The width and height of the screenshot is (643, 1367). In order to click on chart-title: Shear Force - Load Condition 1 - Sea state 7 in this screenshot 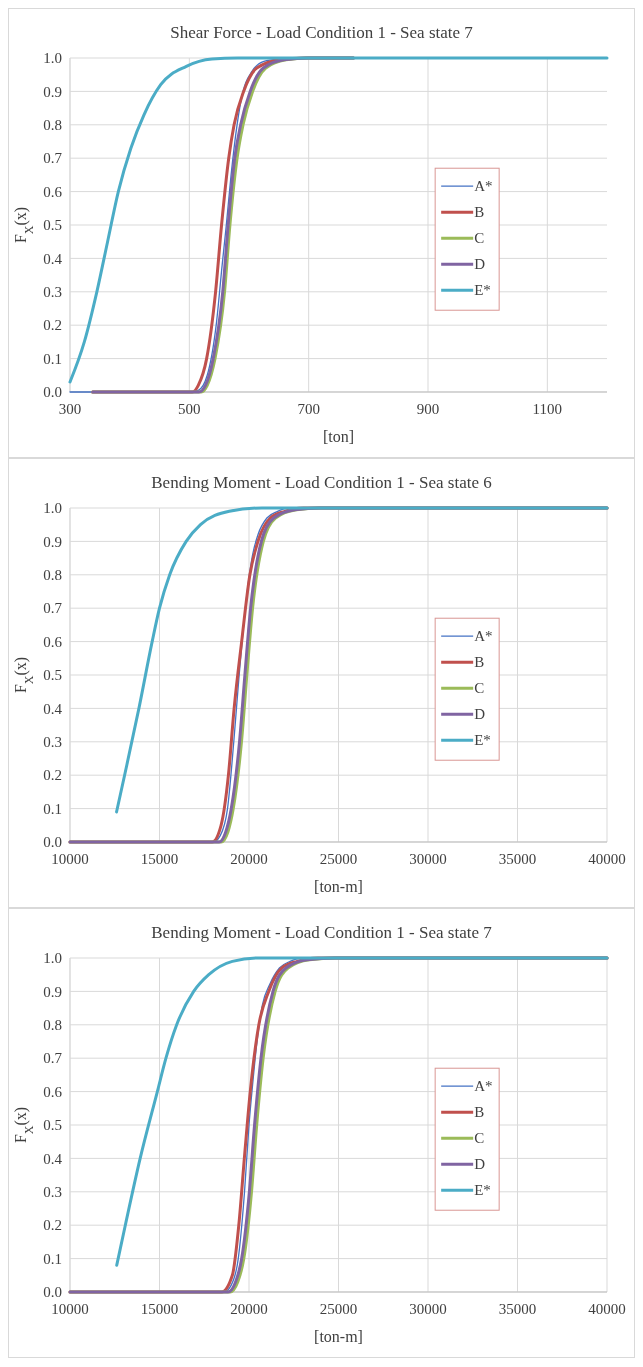, I will do `click(322, 32)`.